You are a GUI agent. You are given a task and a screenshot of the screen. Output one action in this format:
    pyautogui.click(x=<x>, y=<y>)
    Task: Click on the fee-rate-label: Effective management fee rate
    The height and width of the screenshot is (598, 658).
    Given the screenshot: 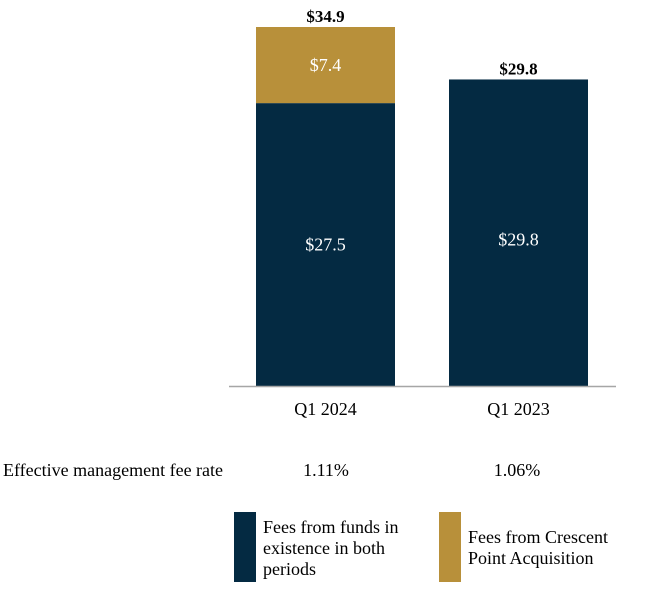 What is the action you would take?
    pyautogui.click(x=113, y=470)
    